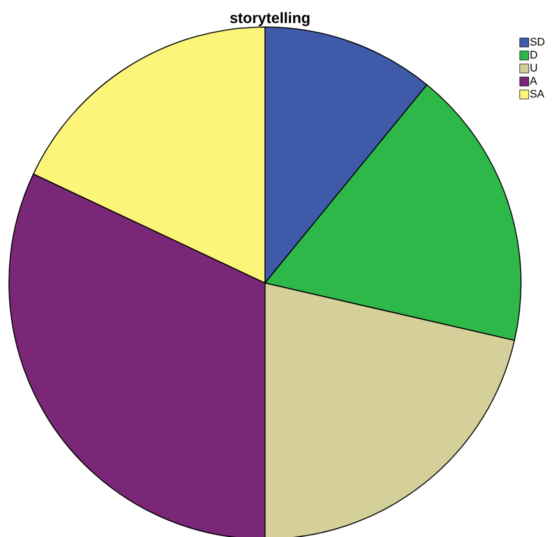  I want to click on legend-label: SA, so click(538, 94).